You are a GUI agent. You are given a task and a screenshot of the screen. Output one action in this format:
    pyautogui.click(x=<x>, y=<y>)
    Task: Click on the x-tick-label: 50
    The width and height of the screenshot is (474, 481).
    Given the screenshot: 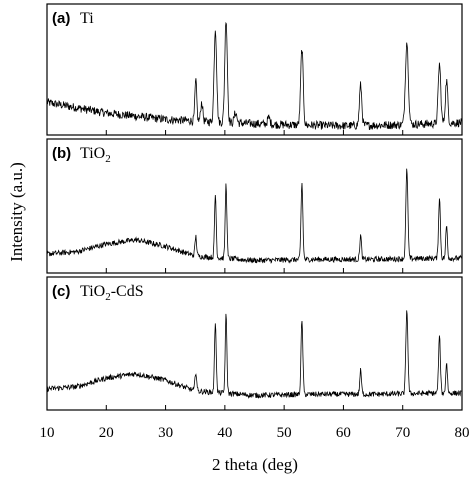 What is the action you would take?
    pyautogui.click(x=284, y=433)
    